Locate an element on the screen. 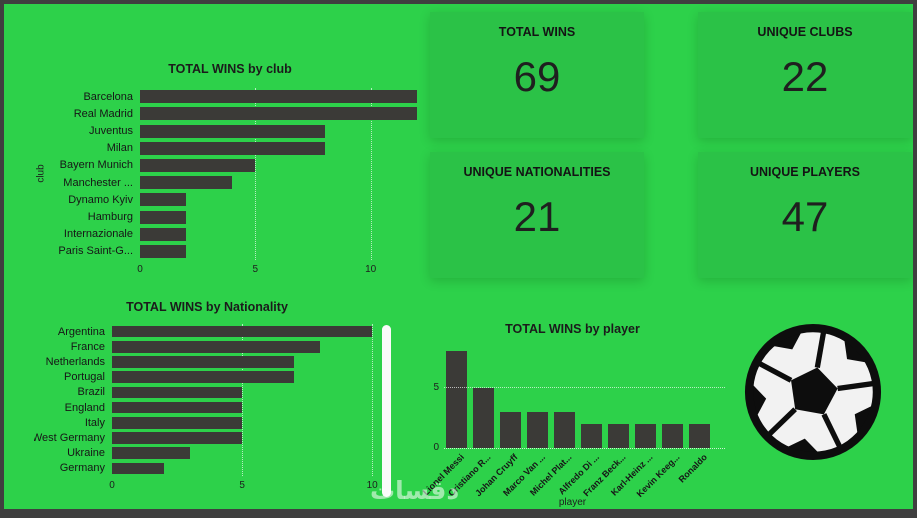 The height and width of the screenshot is (518, 917). bar-cristiano-r is located at coordinates (483, 417).